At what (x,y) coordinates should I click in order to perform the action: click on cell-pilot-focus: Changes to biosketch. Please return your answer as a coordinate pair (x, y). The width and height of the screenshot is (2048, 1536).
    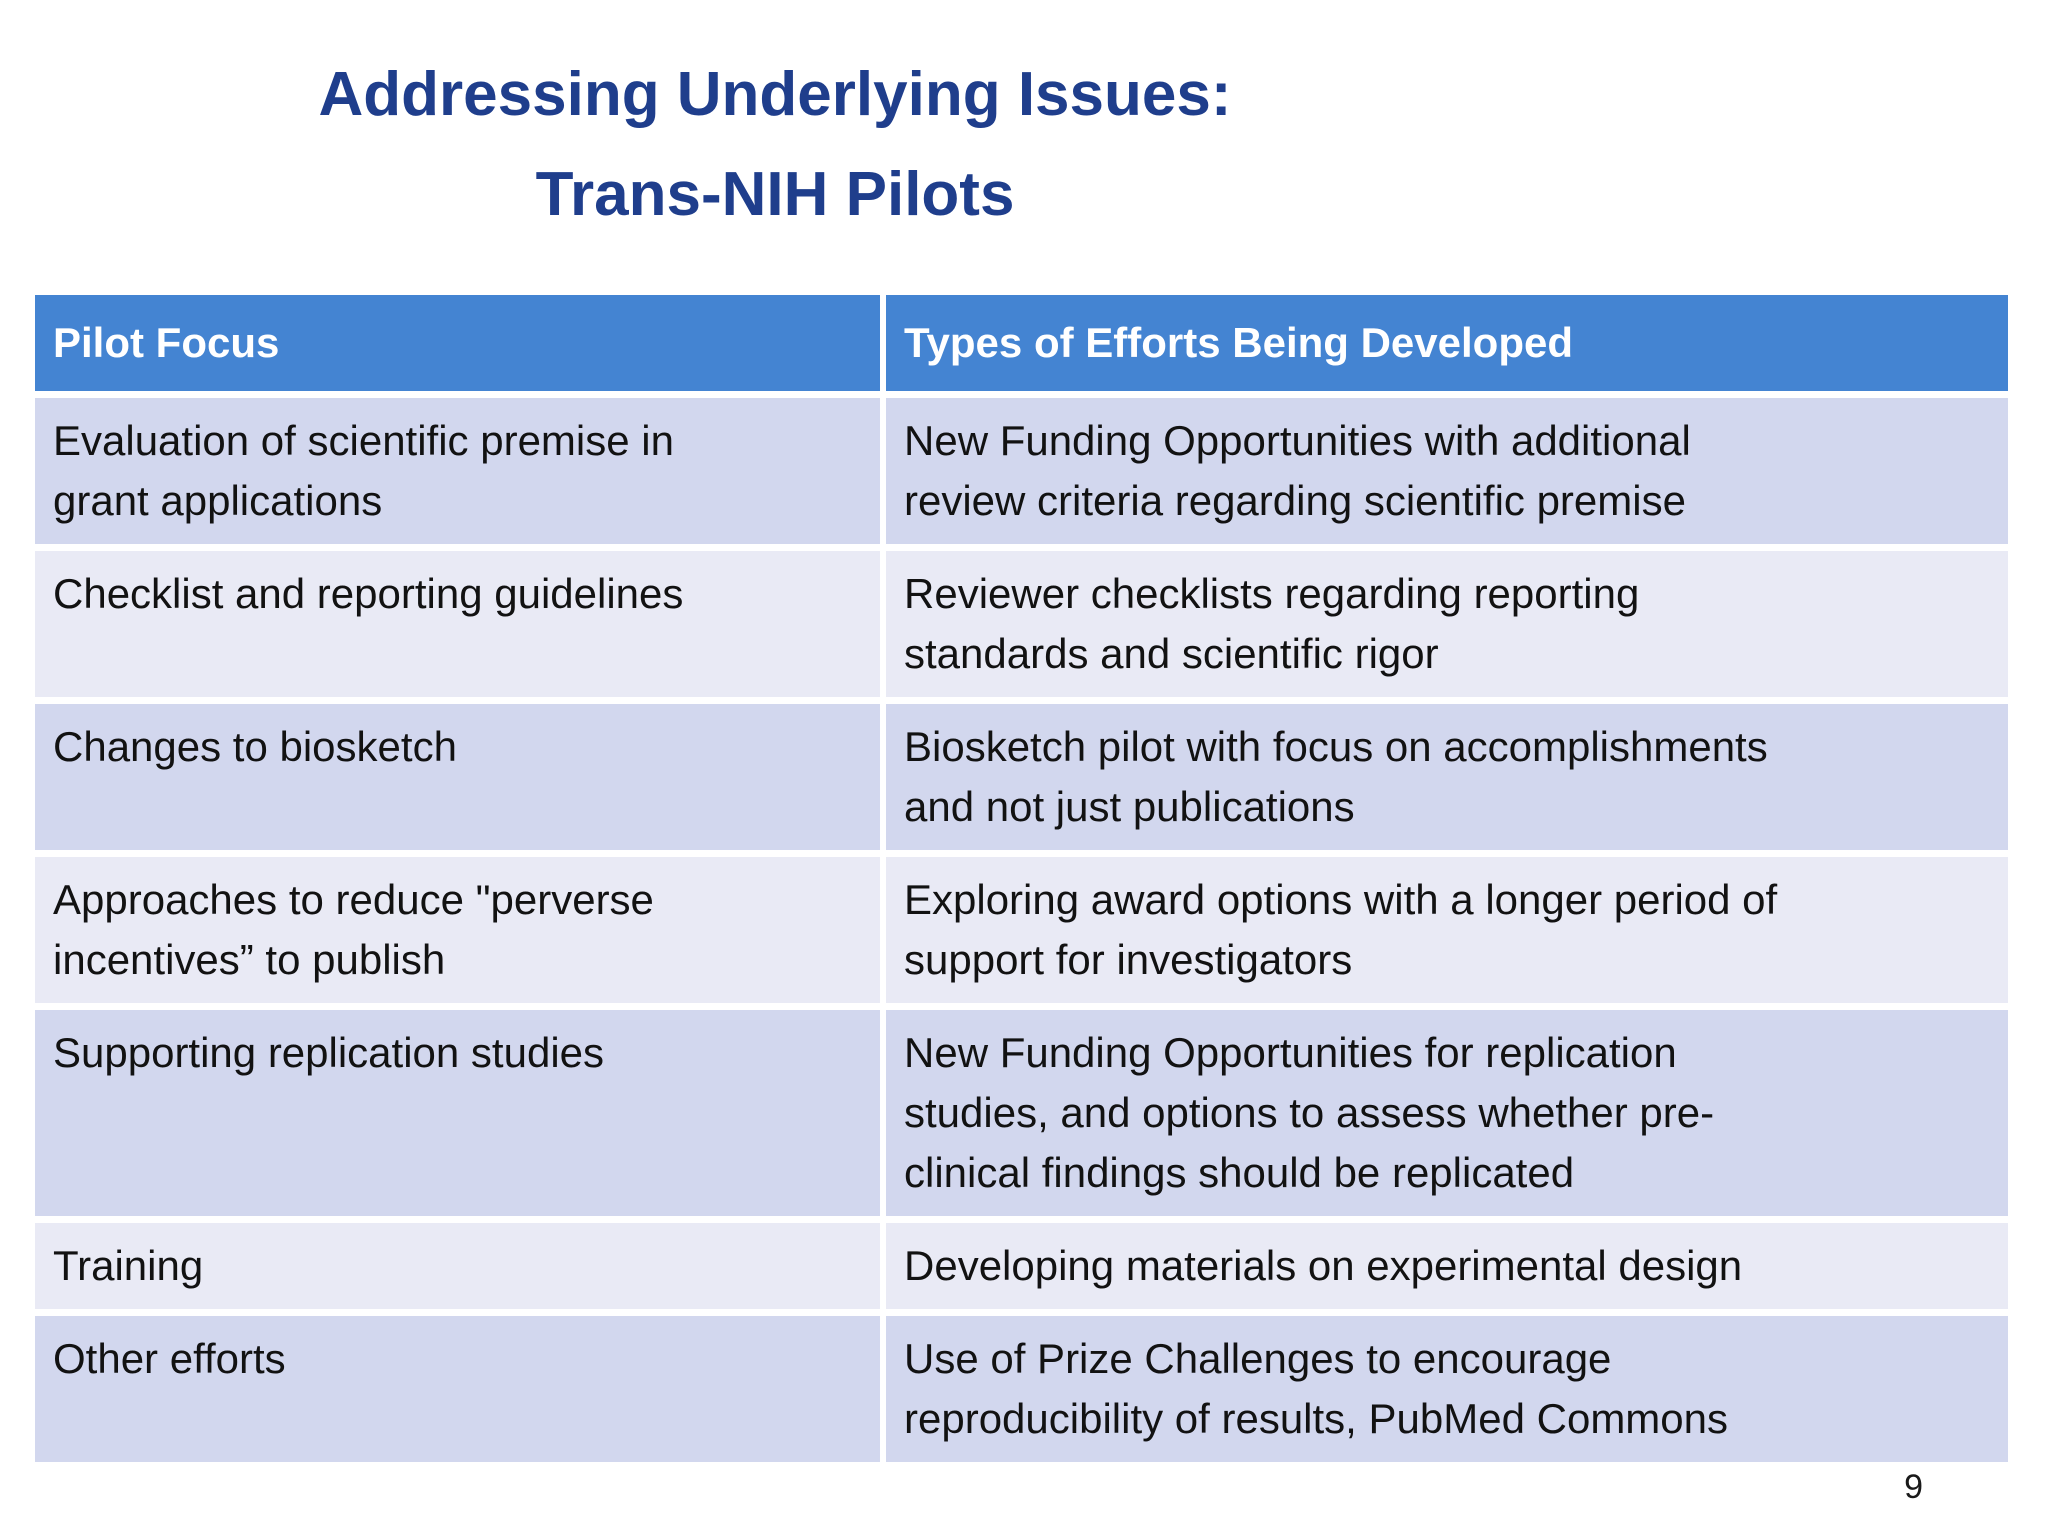
    Looking at the image, I should click on (457, 777).